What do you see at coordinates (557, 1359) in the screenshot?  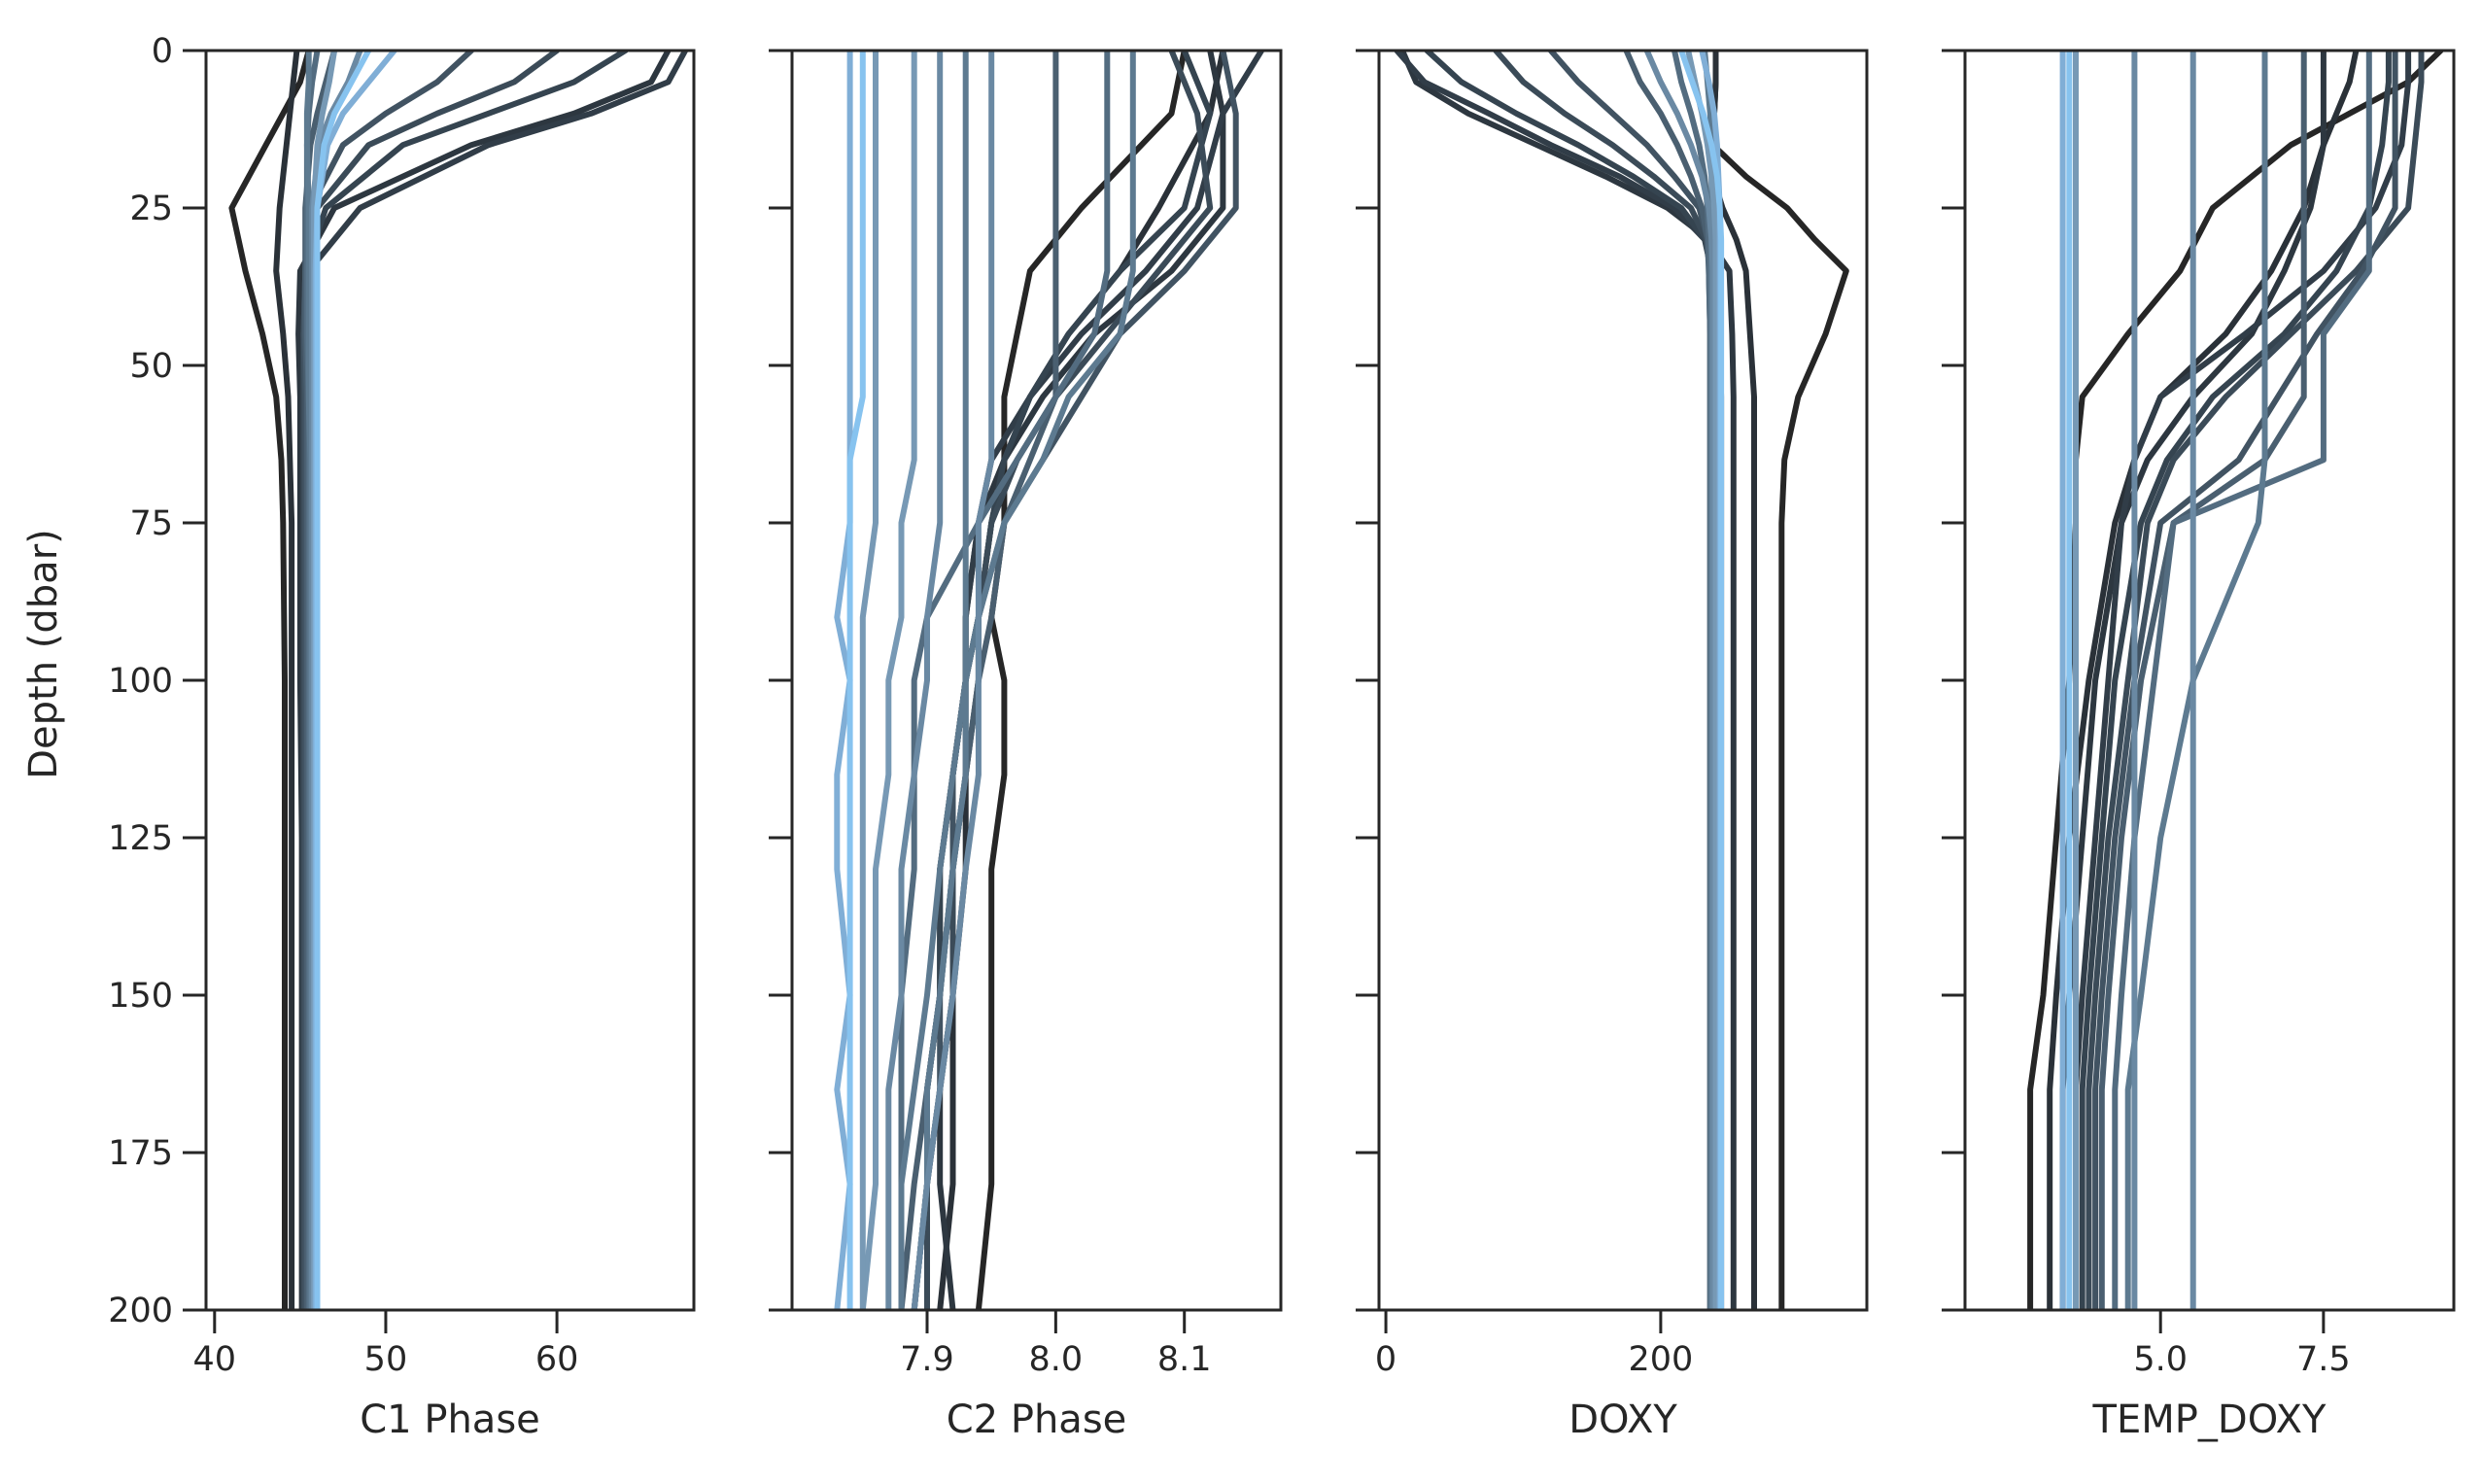 I see `x-tick-label: 60` at bounding box center [557, 1359].